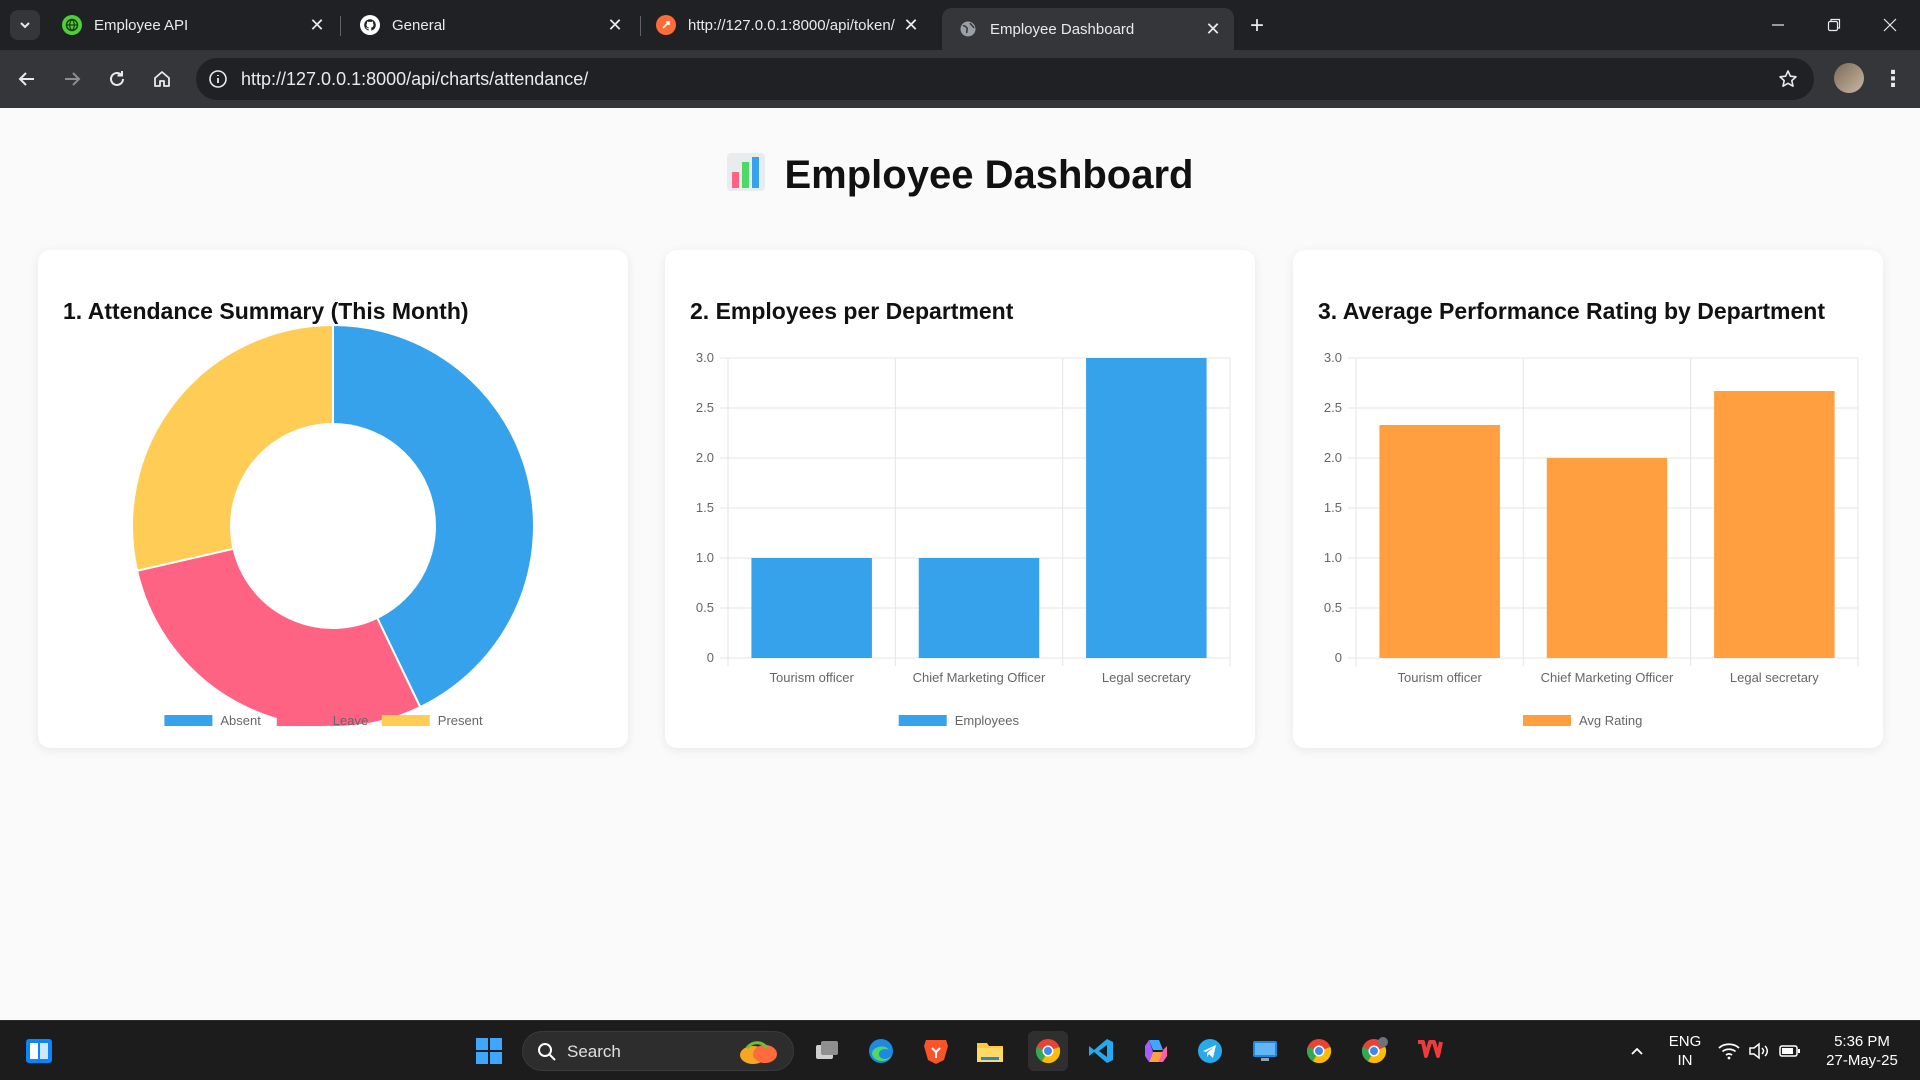 The height and width of the screenshot is (1080, 1920). I want to click on doughnut-slice-present, so click(232, 447).